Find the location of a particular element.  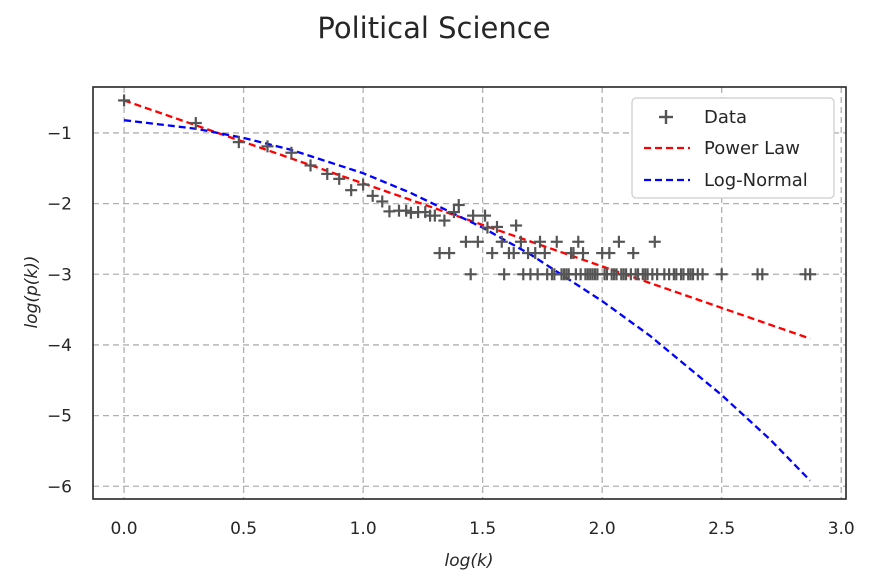

y-tick-label: −4 is located at coordinates (59, 346).